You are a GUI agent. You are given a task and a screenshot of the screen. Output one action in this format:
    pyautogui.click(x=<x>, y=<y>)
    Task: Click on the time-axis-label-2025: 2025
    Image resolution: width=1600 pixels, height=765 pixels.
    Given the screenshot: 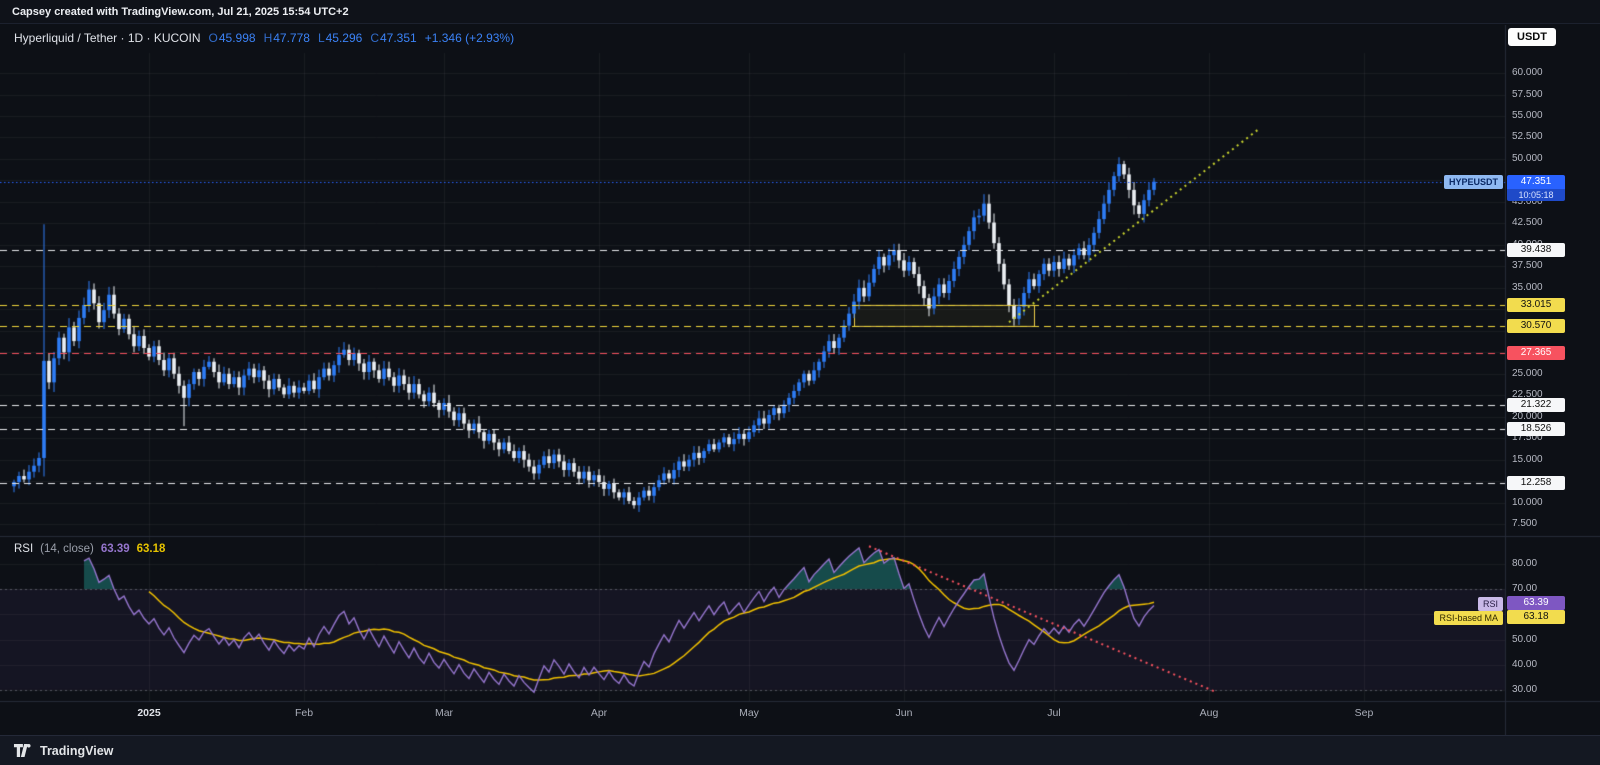 What is the action you would take?
    pyautogui.click(x=149, y=713)
    